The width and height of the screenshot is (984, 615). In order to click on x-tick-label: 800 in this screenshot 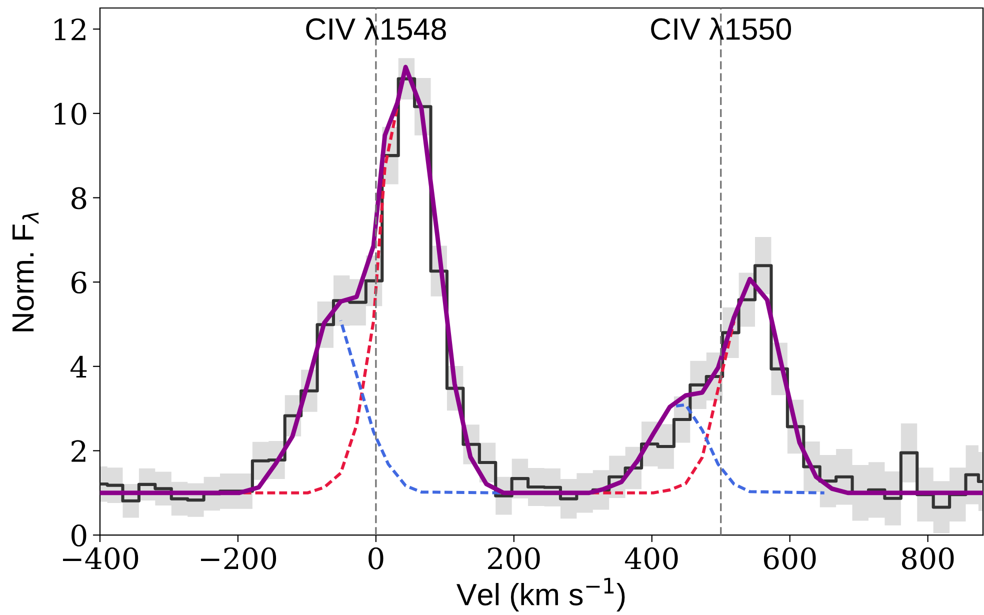, I will do `click(928, 558)`.